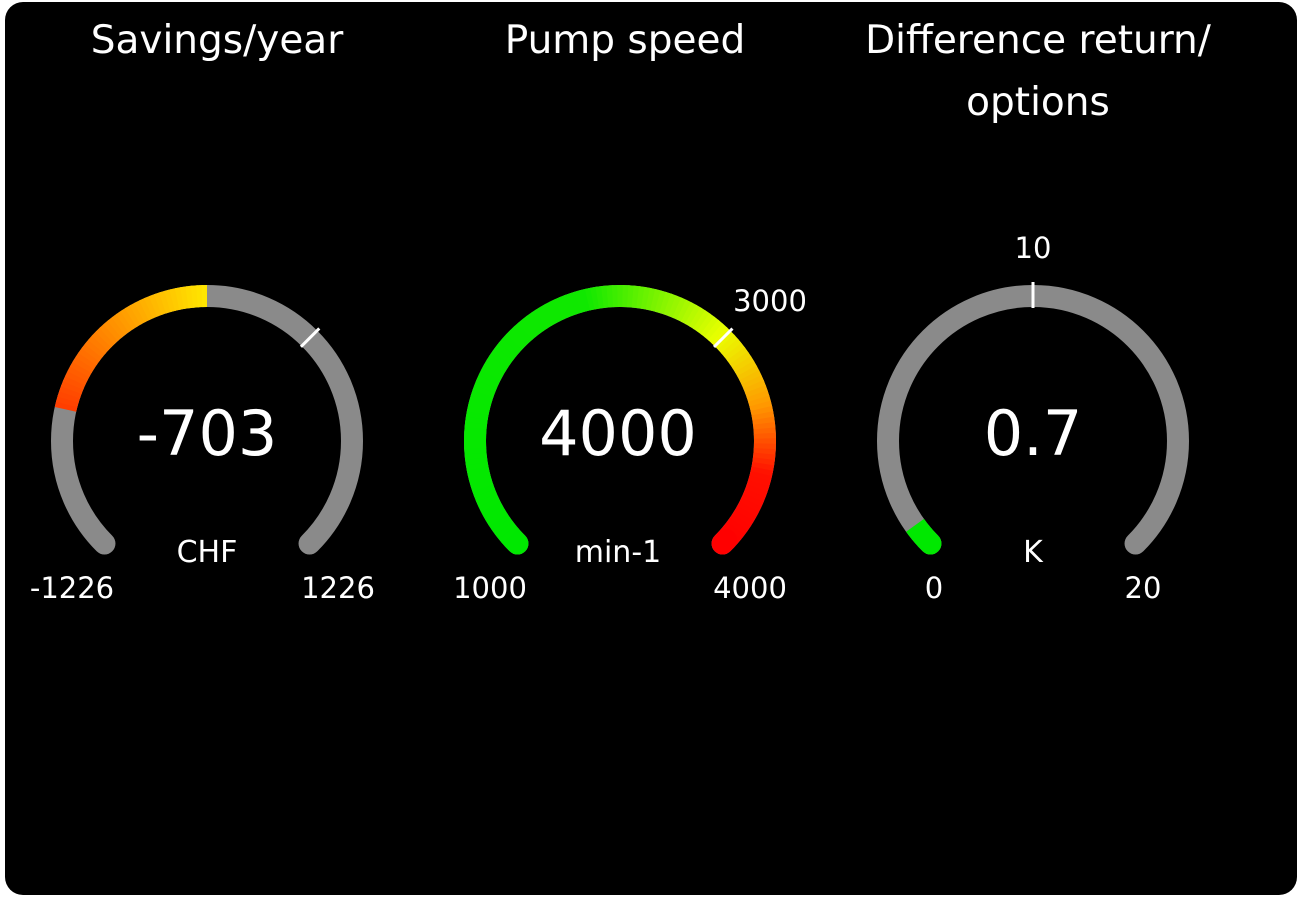 This screenshot has height=897, width=1300. Describe the element at coordinates (934, 588) in the screenshot. I see `gauge-min-label: 0` at that location.